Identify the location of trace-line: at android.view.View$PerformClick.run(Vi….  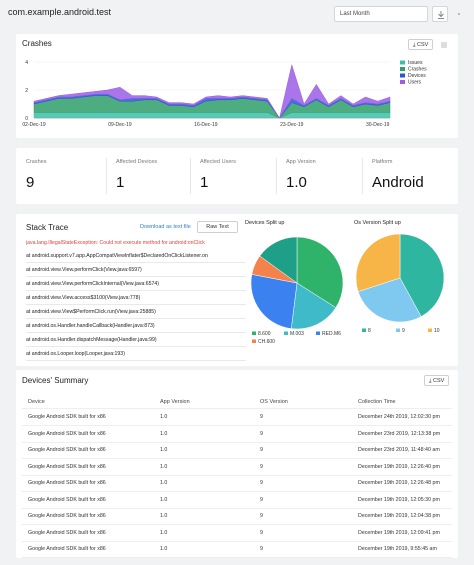
(136, 314).